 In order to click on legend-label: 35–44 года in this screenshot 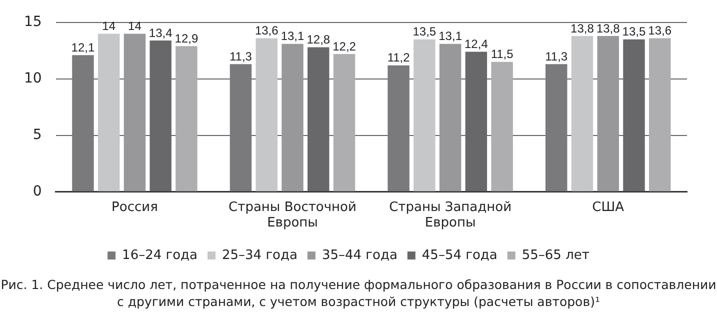, I will do `click(360, 255)`.